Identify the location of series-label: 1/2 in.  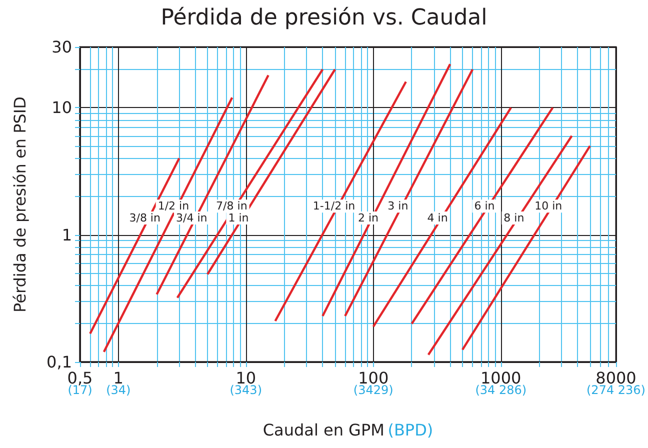
(174, 206).